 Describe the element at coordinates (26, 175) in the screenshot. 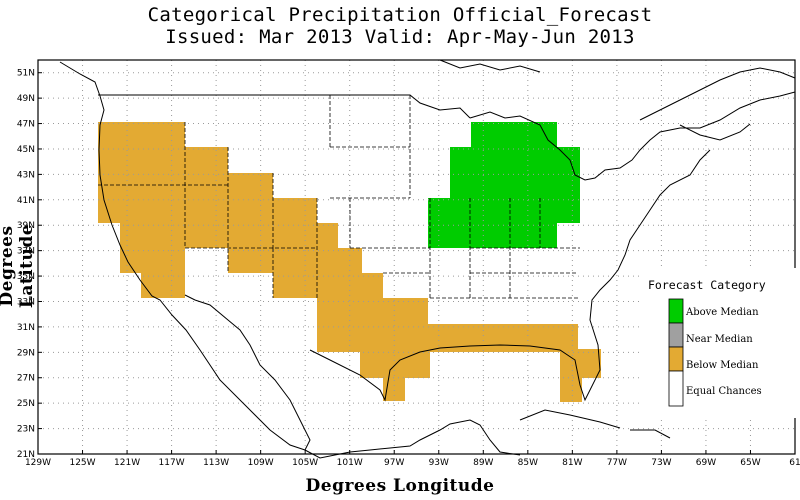

I see `lat-tick-label: 43N` at that location.